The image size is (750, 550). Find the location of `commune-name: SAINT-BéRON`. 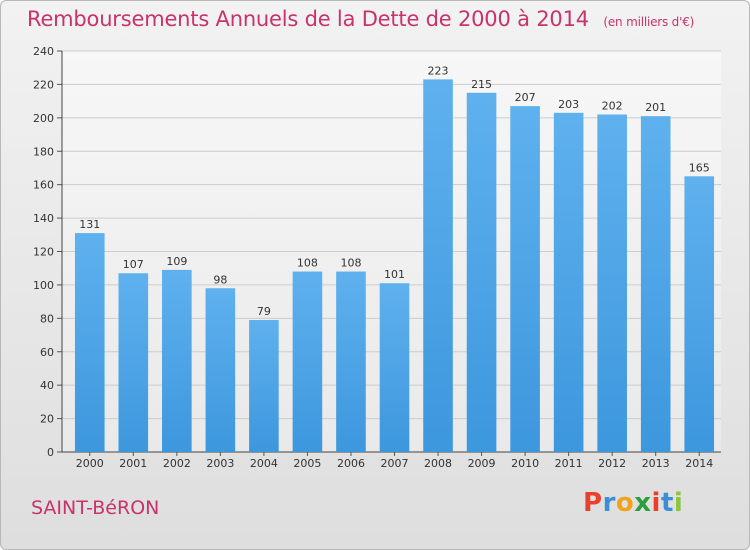

commune-name: SAINT-BéRON is located at coordinates (95, 508).